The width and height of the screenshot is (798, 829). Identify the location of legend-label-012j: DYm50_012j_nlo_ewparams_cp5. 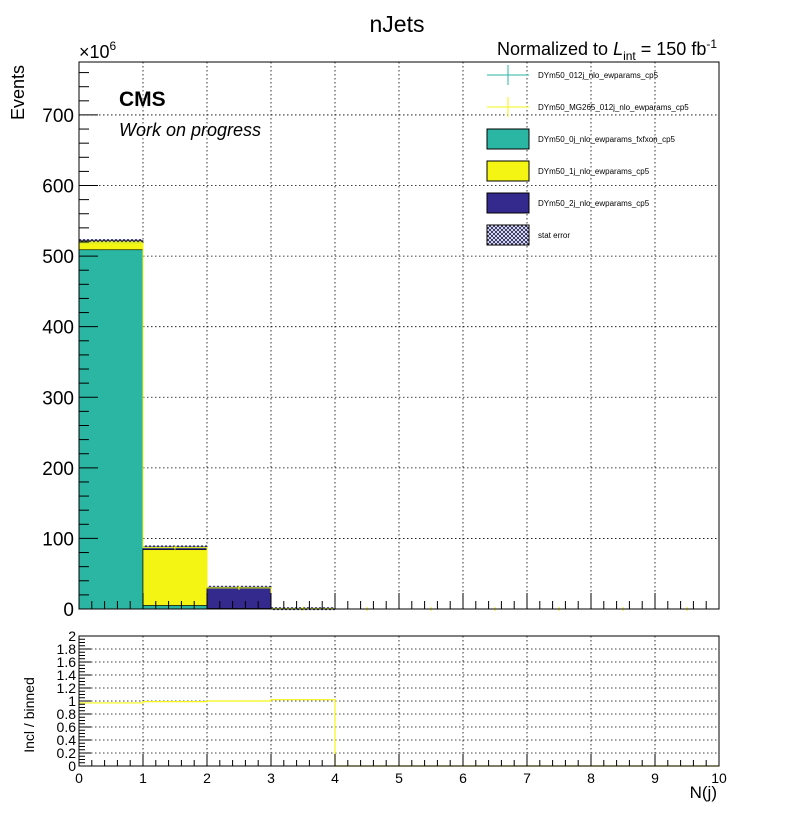
(598, 75).